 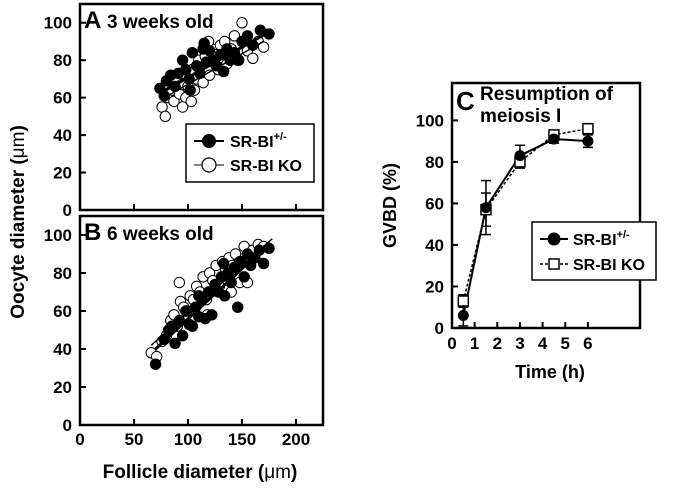 What do you see at coordinates (587, 343) in the screenshot?
I see `x-tick-label: 6` at bounding box center [587, 343].